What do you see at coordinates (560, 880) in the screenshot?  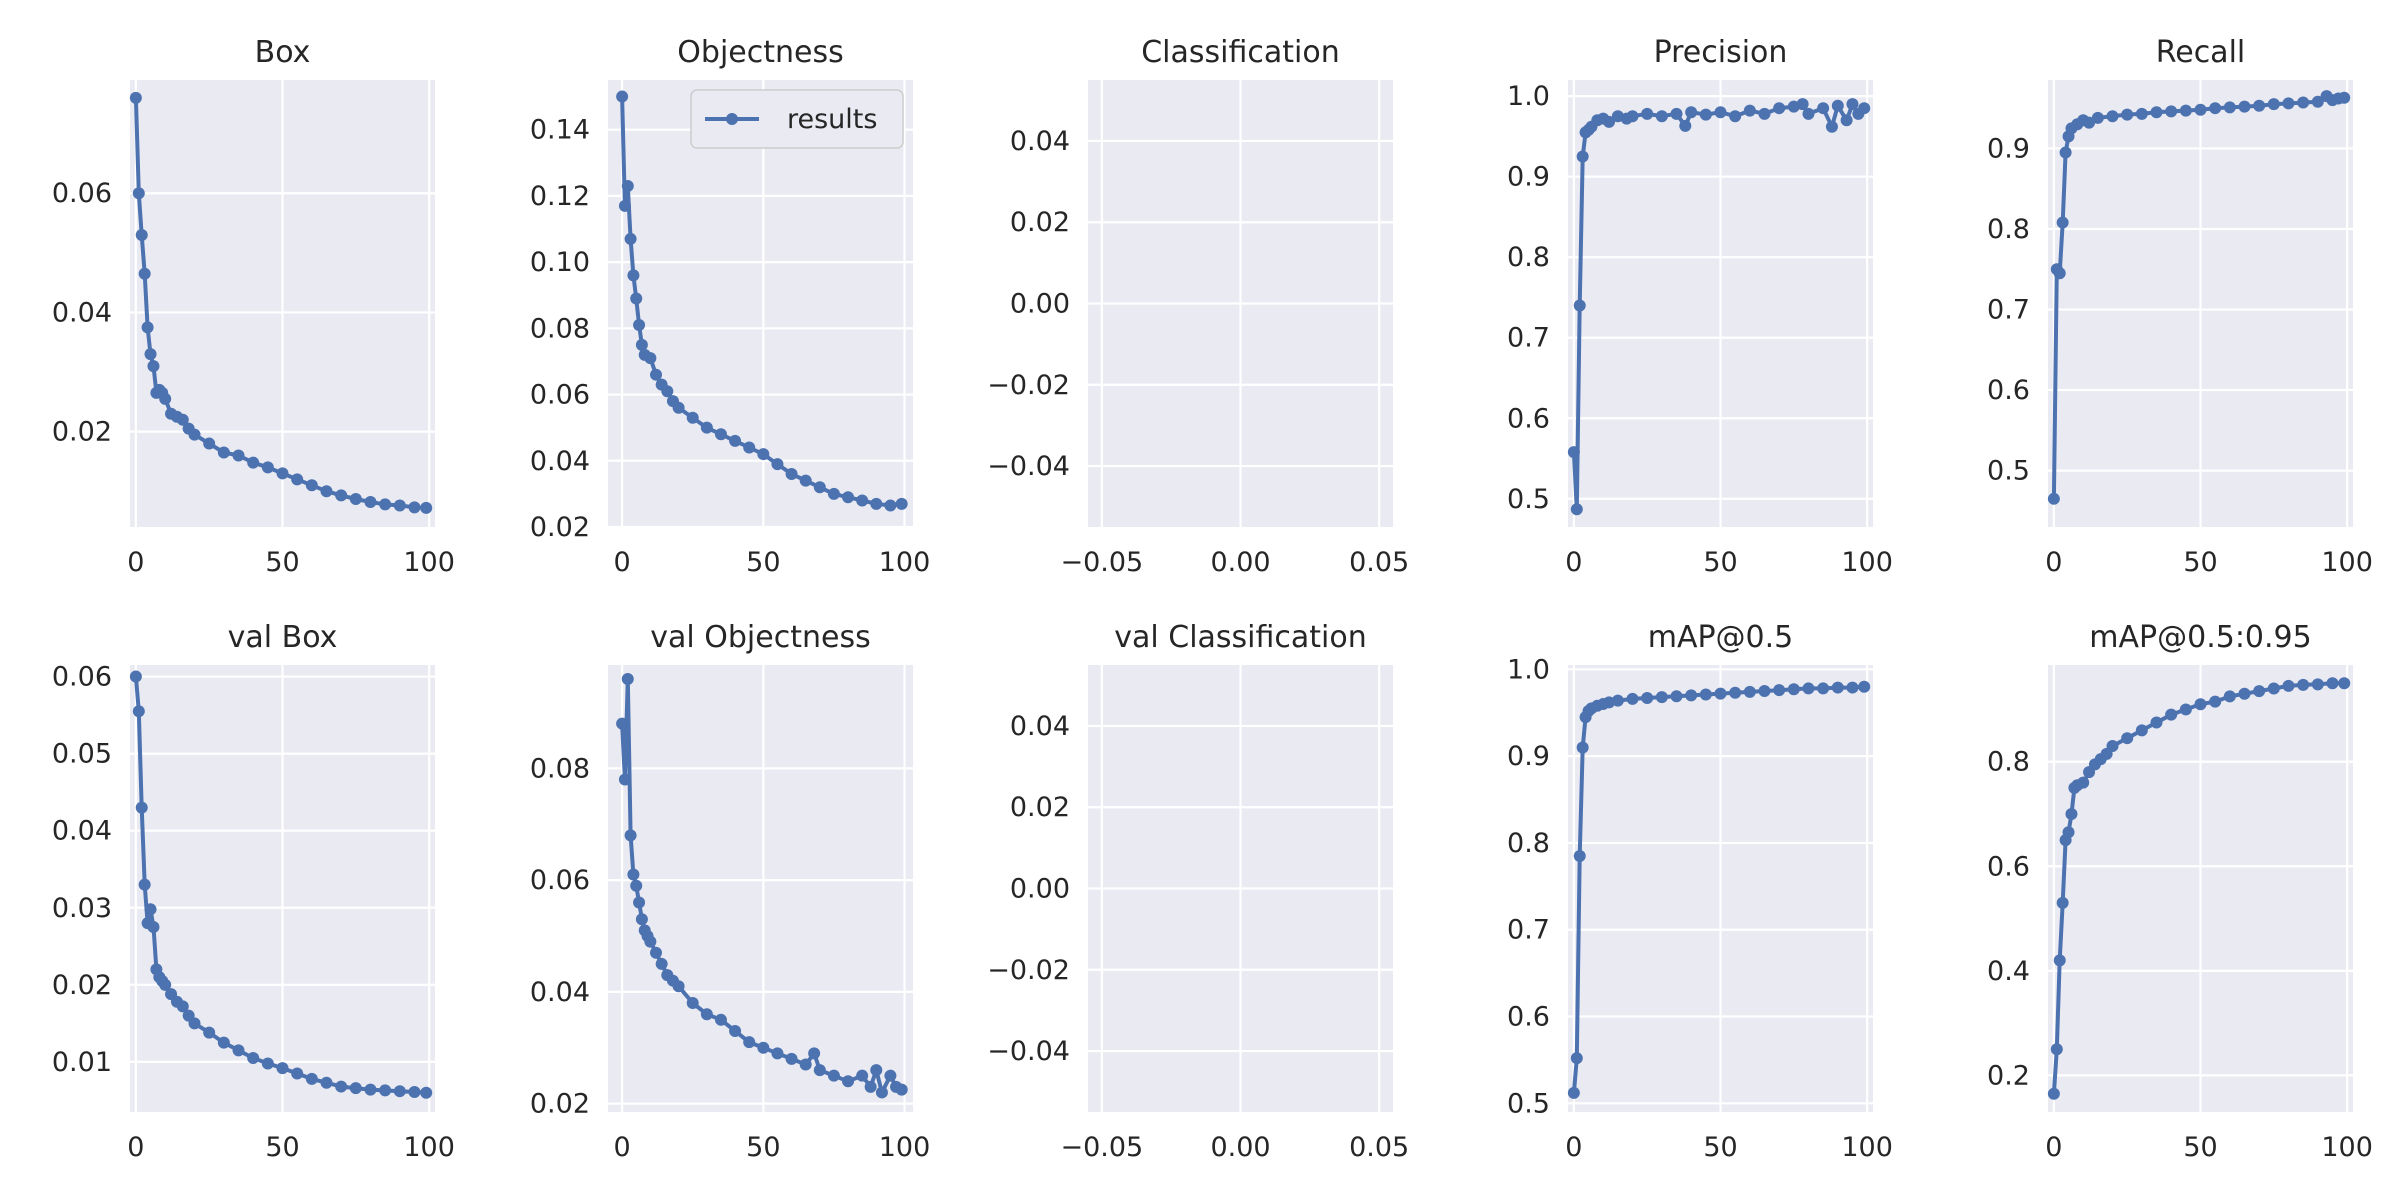 I see `y-tick-label: 0.06` at bounding box center [560, 880].